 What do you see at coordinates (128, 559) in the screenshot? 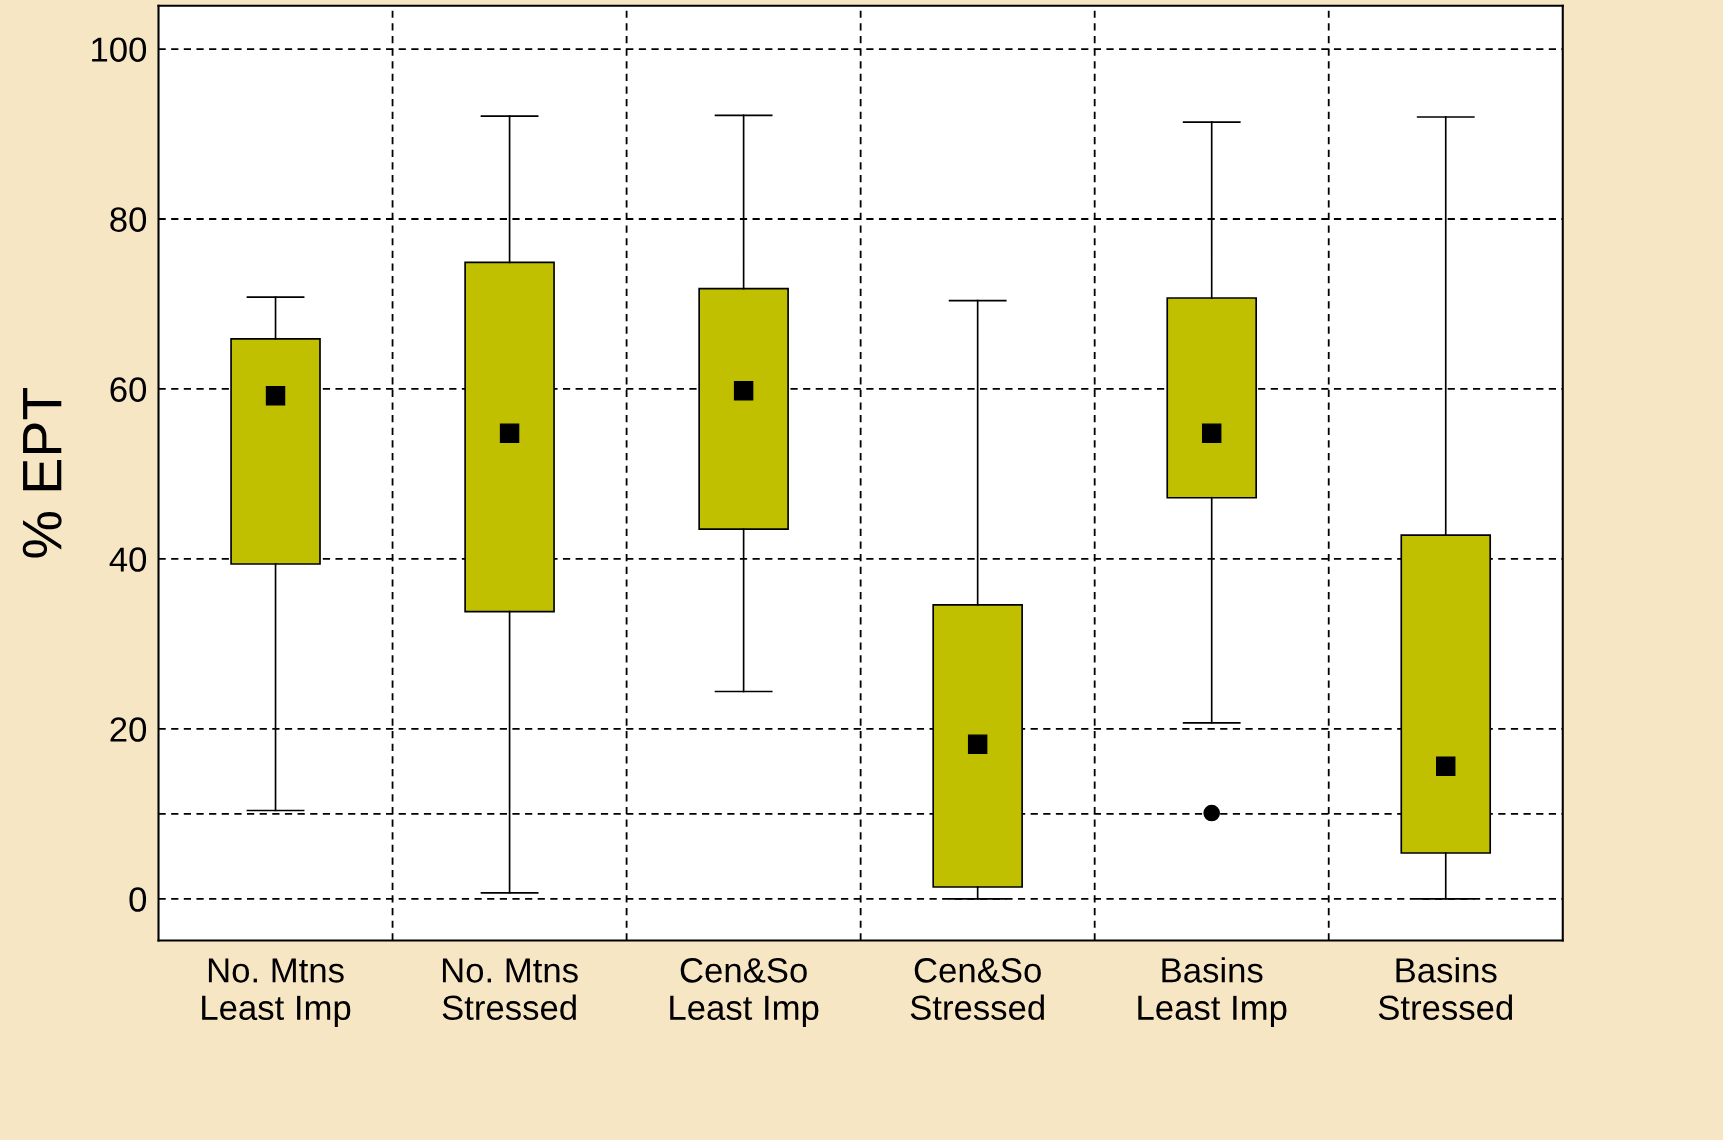
I see `y-tick-label: 40` at bounding box center [128, 559].